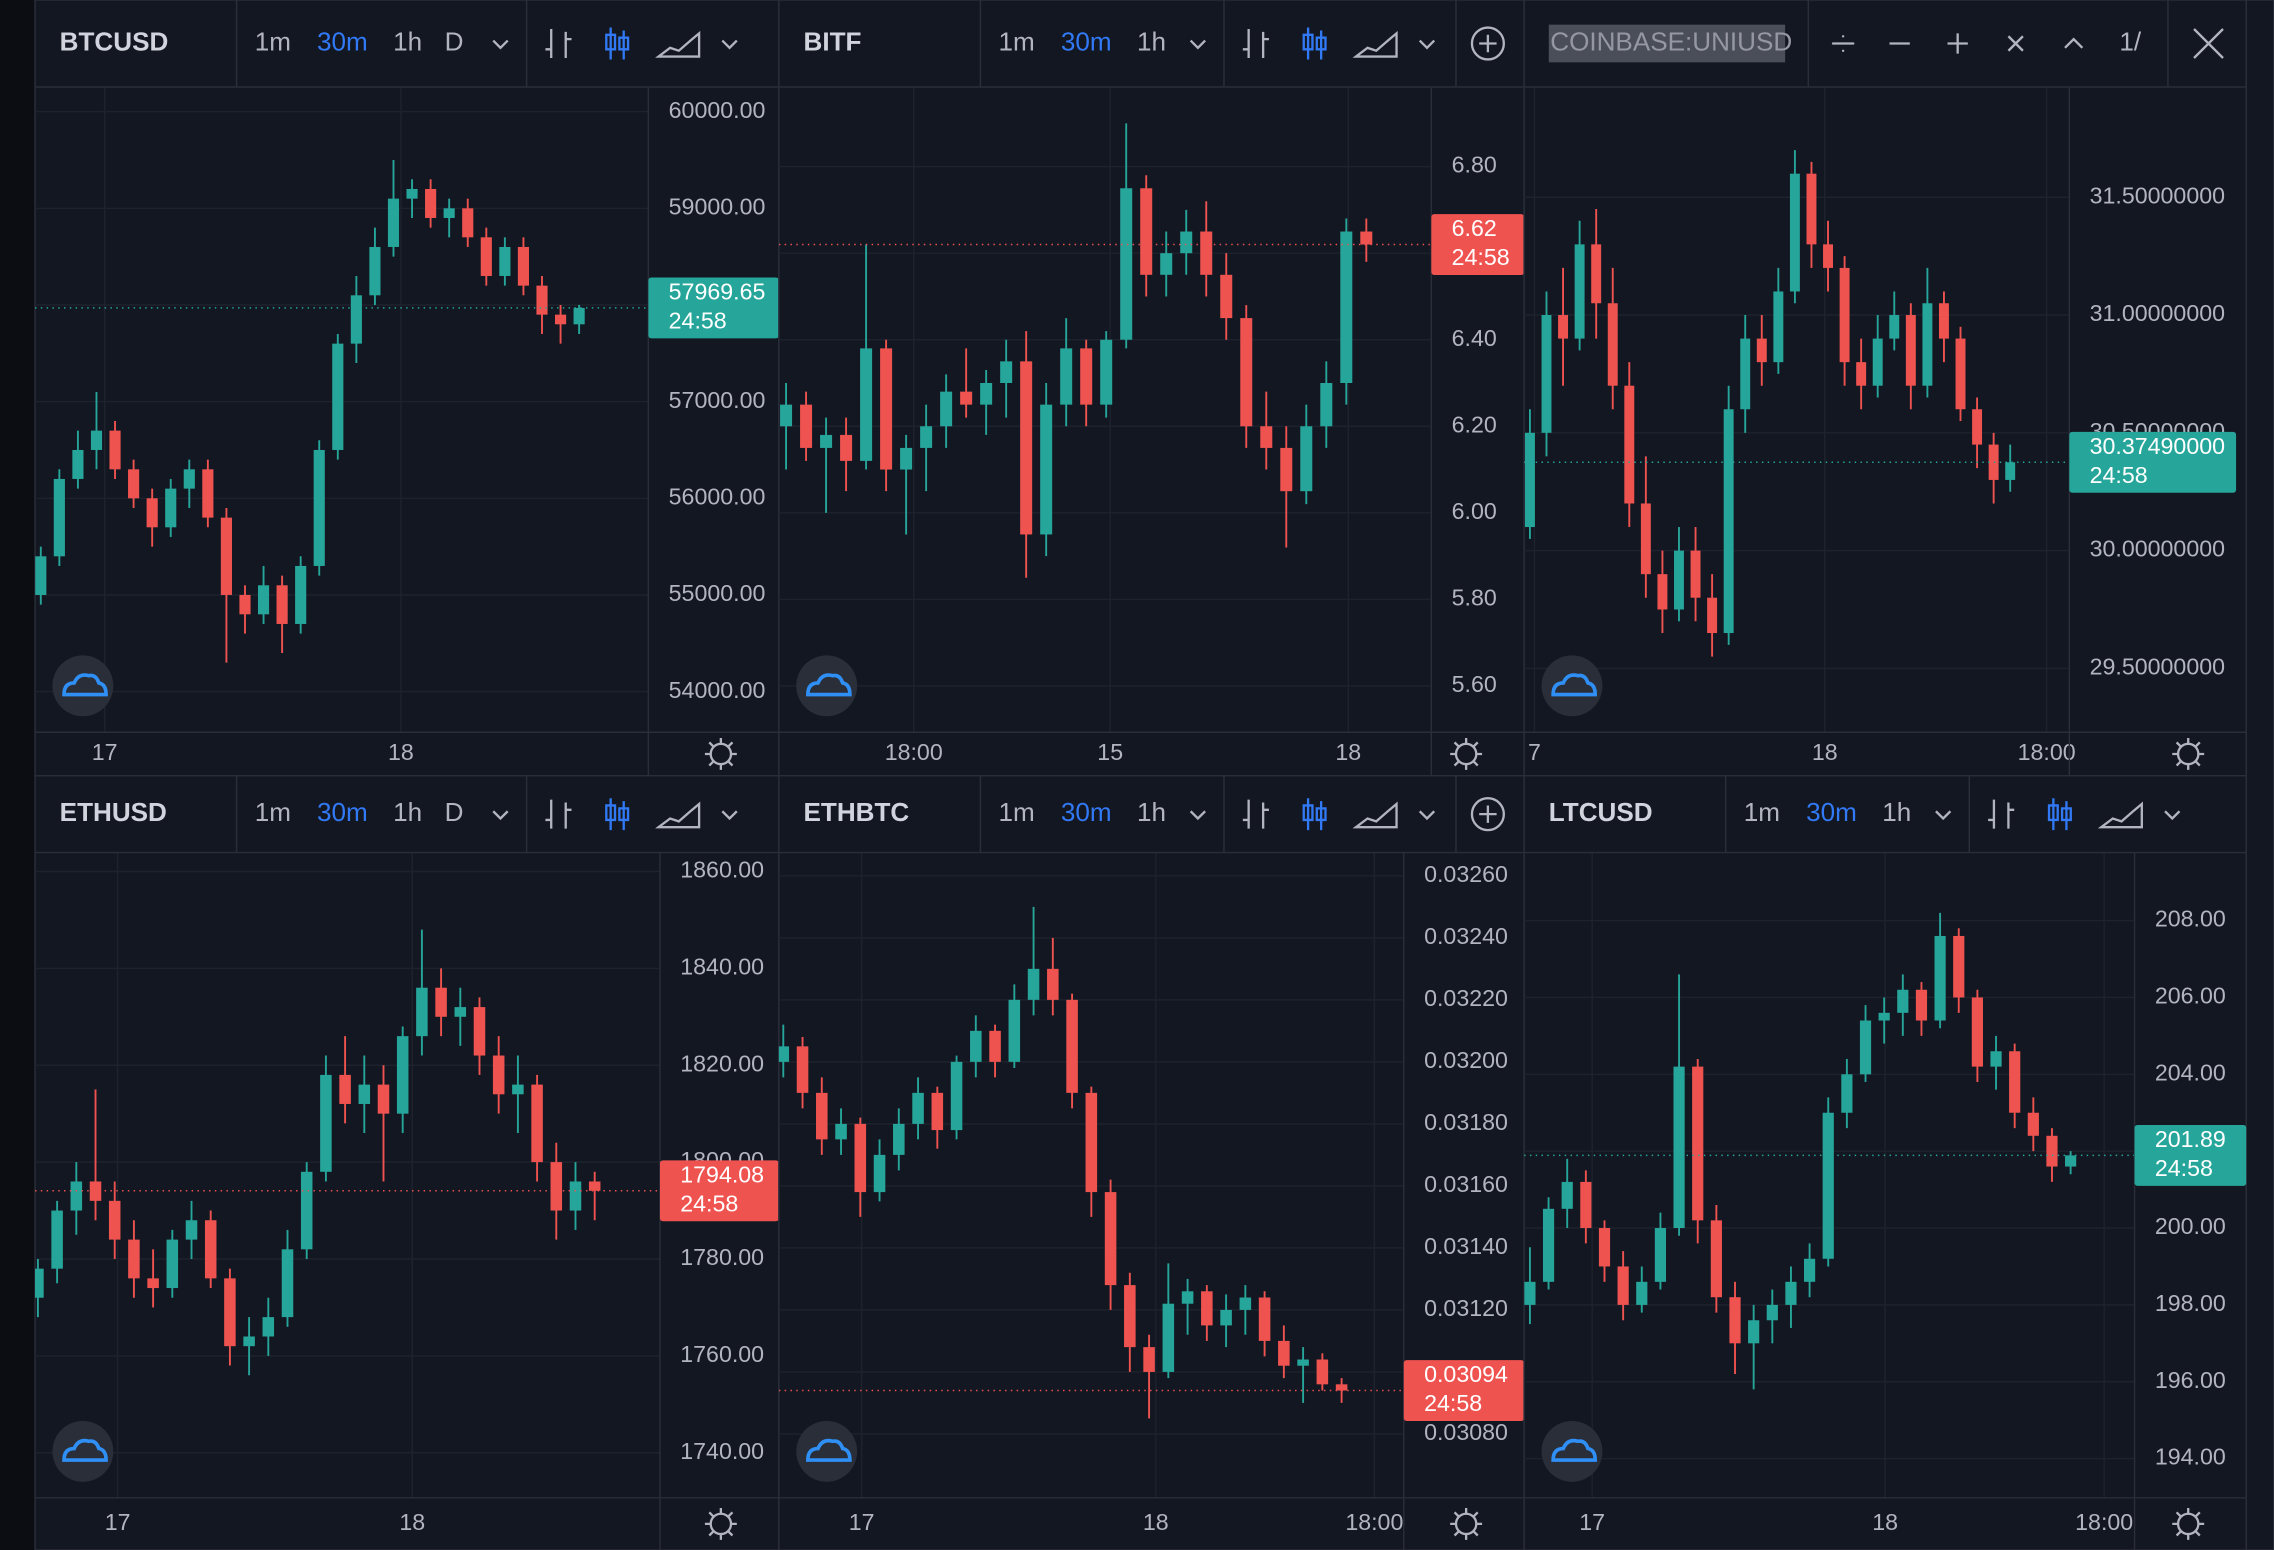  Describe the element at coordinates (2015, 43) in the screenshot. I see `multiply-button` at that location.